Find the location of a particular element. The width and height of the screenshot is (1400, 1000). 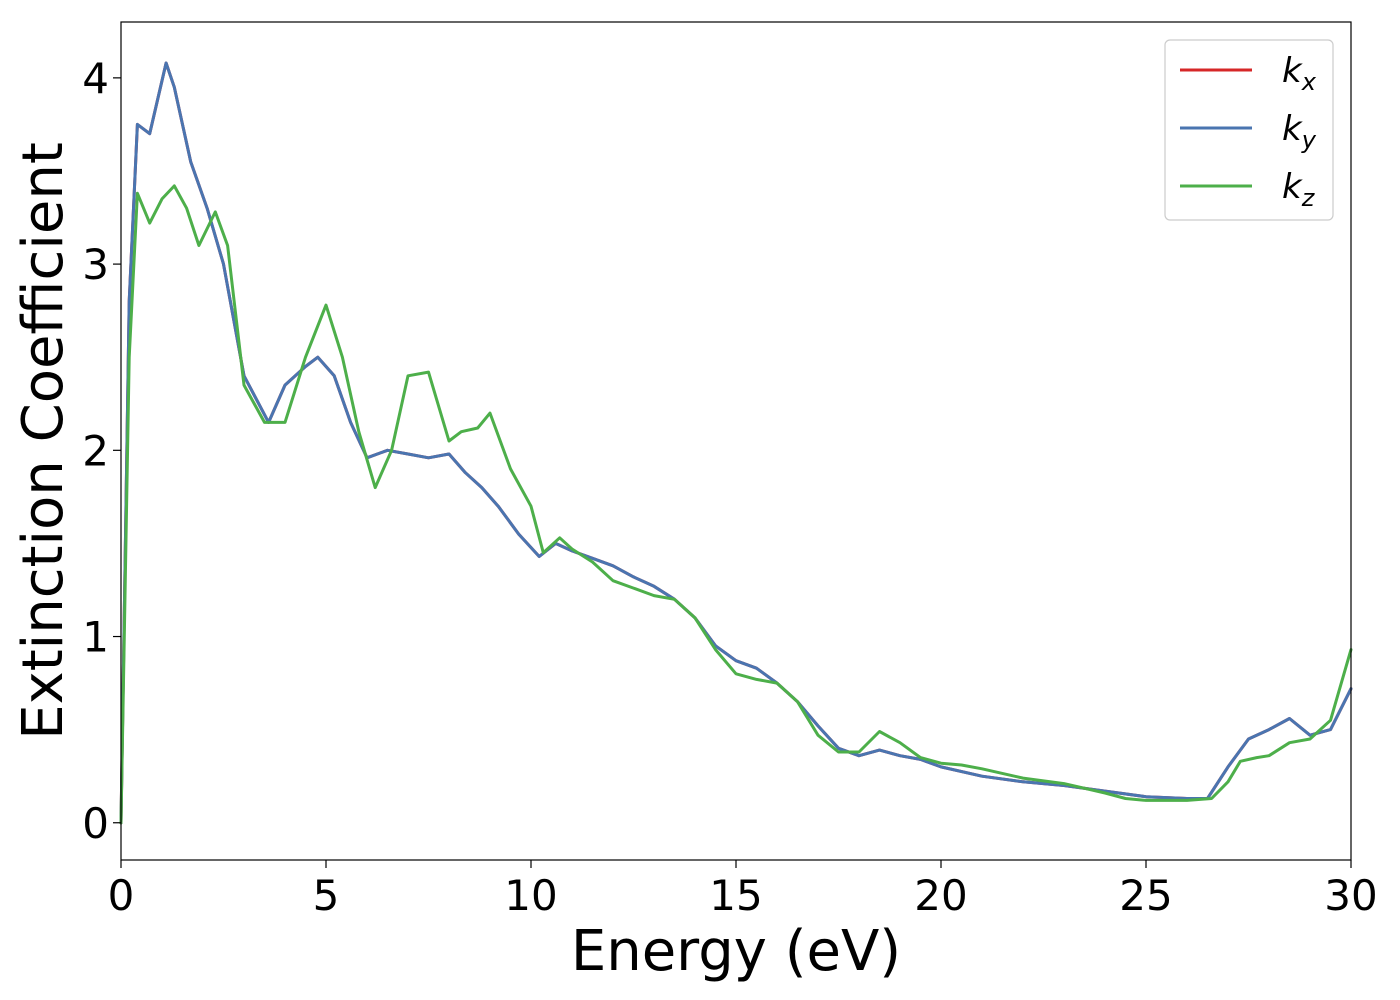

x-tick-label: 30 is located at coordinates (1350, 895).